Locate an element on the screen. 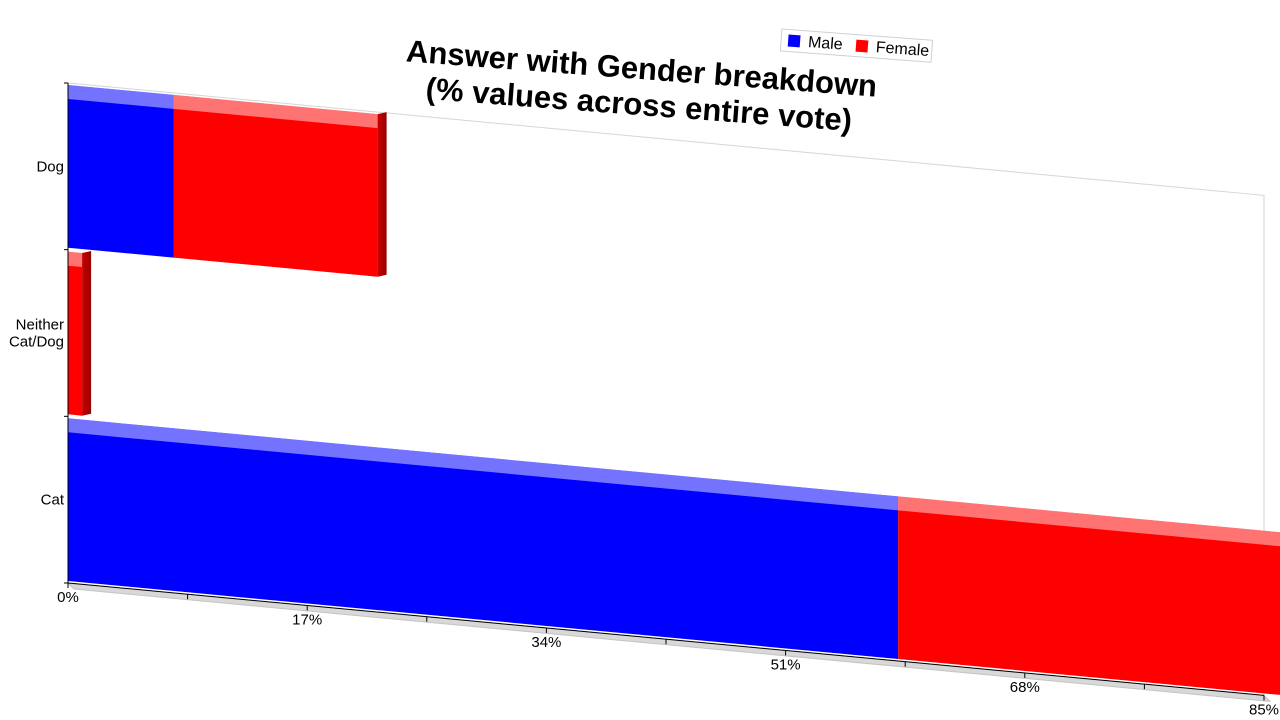 The height and width of the screenshot is (720, 1280). category-label: Neither Cat/Dog is located at coordinates (36, 334).